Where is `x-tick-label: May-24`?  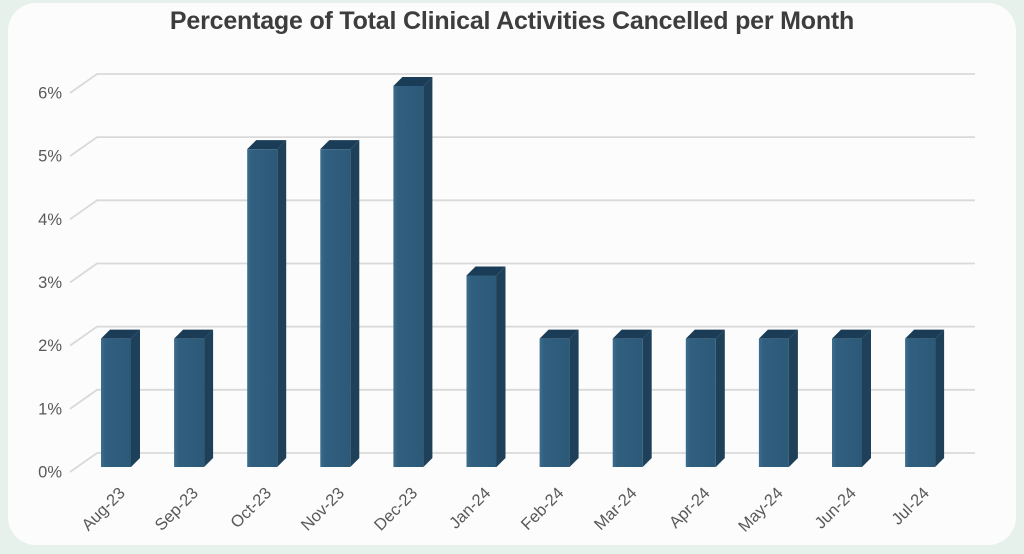 x-tick-label: May-24 is located at coordinates (761, 510).